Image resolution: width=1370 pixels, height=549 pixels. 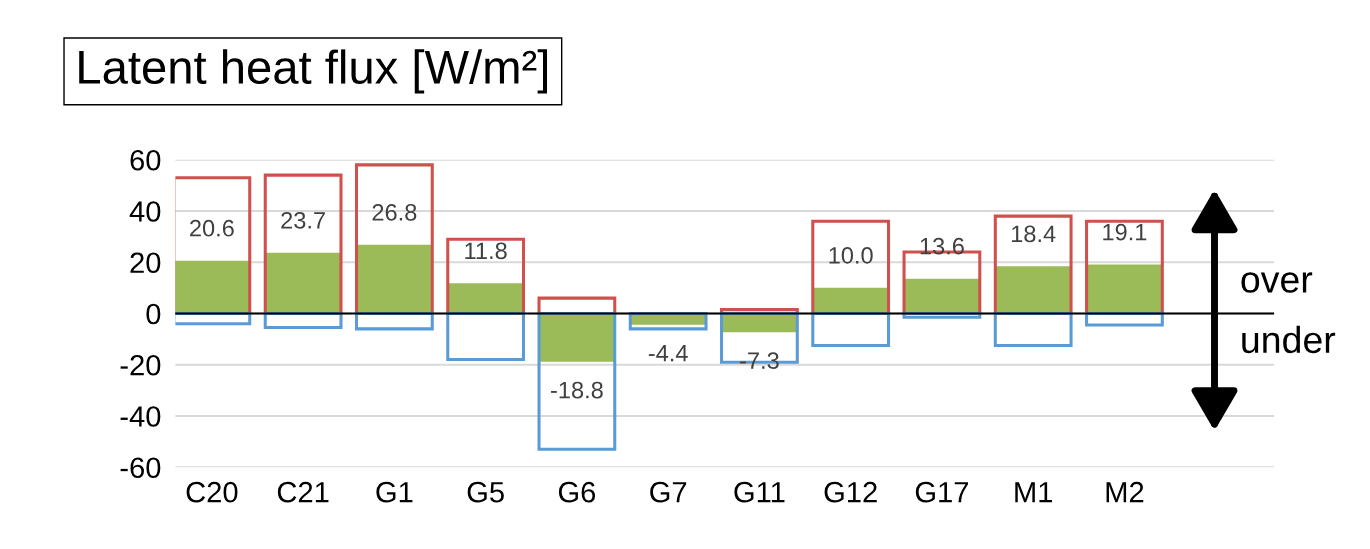 I want to click on data-label: 13.6, so click(x=942, y=246).